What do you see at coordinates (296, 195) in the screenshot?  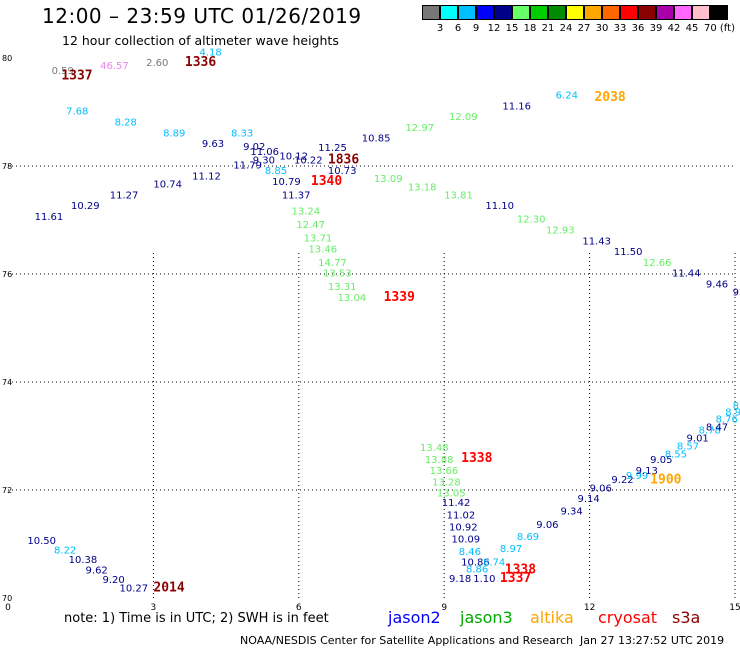 I see `wave-height-label: 11.37` at bounding box center [296, 195].